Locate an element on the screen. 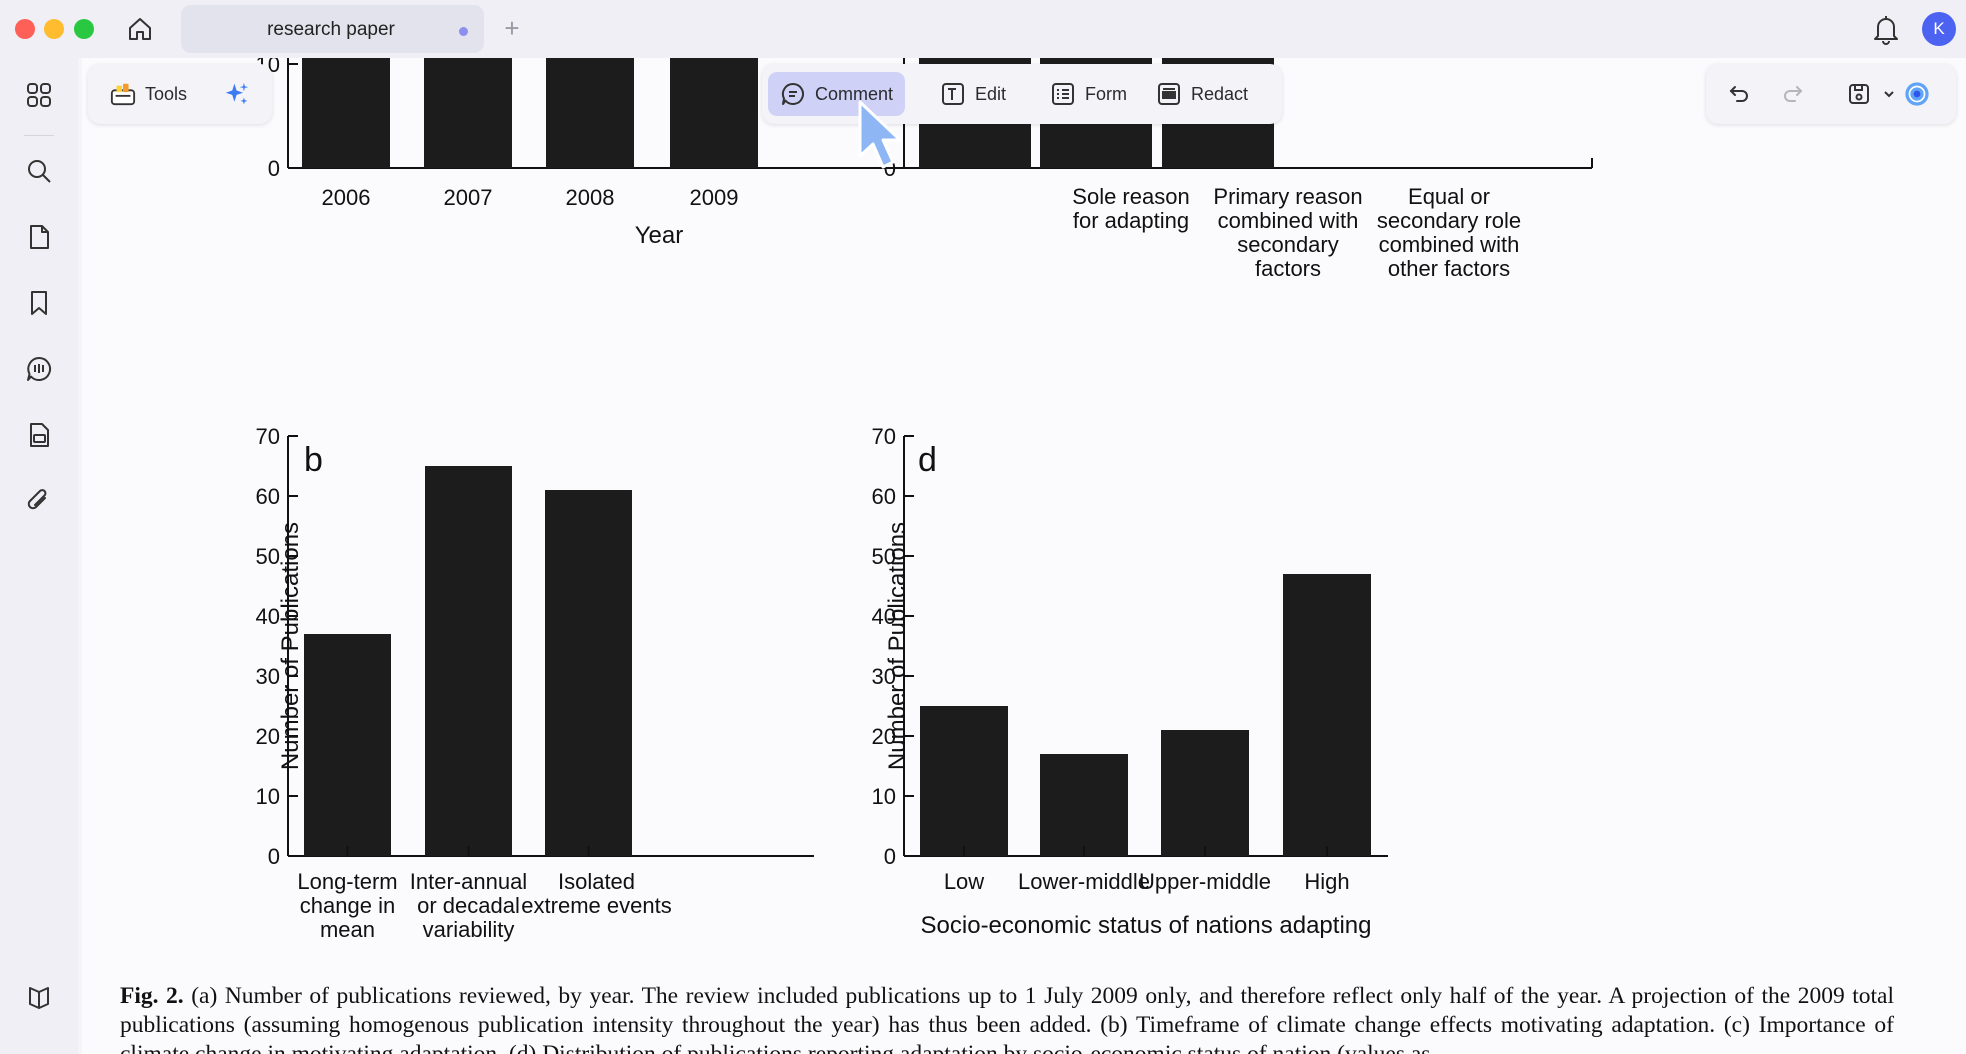 Image resolution: width=1966 pixels, height=1054 pixels. bell-icon is located at coordinates (1886, 30).